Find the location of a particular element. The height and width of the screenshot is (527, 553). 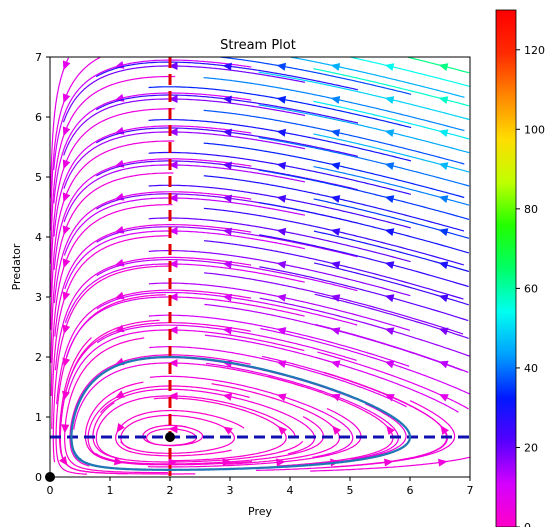

y-tick-label: 3 is located at coordinates (38, 297).